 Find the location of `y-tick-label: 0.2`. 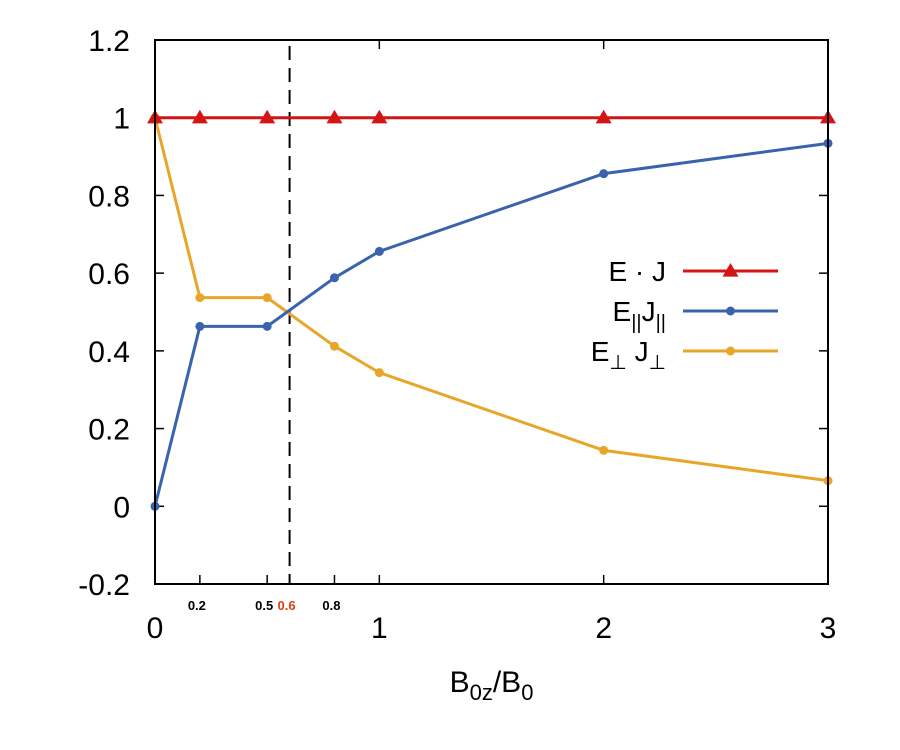

y-tick-label: 0.2 is located at coordinates (109, 430).